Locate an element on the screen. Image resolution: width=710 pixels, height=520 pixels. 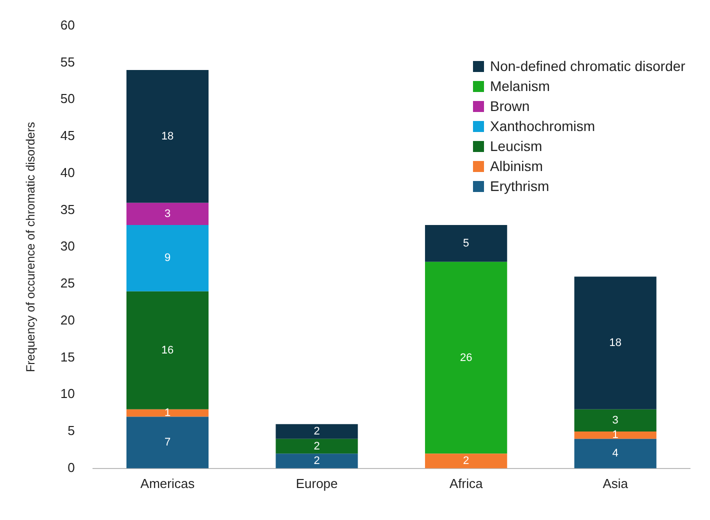
x-tick-label: Europe is located at coordinates (317, 483).